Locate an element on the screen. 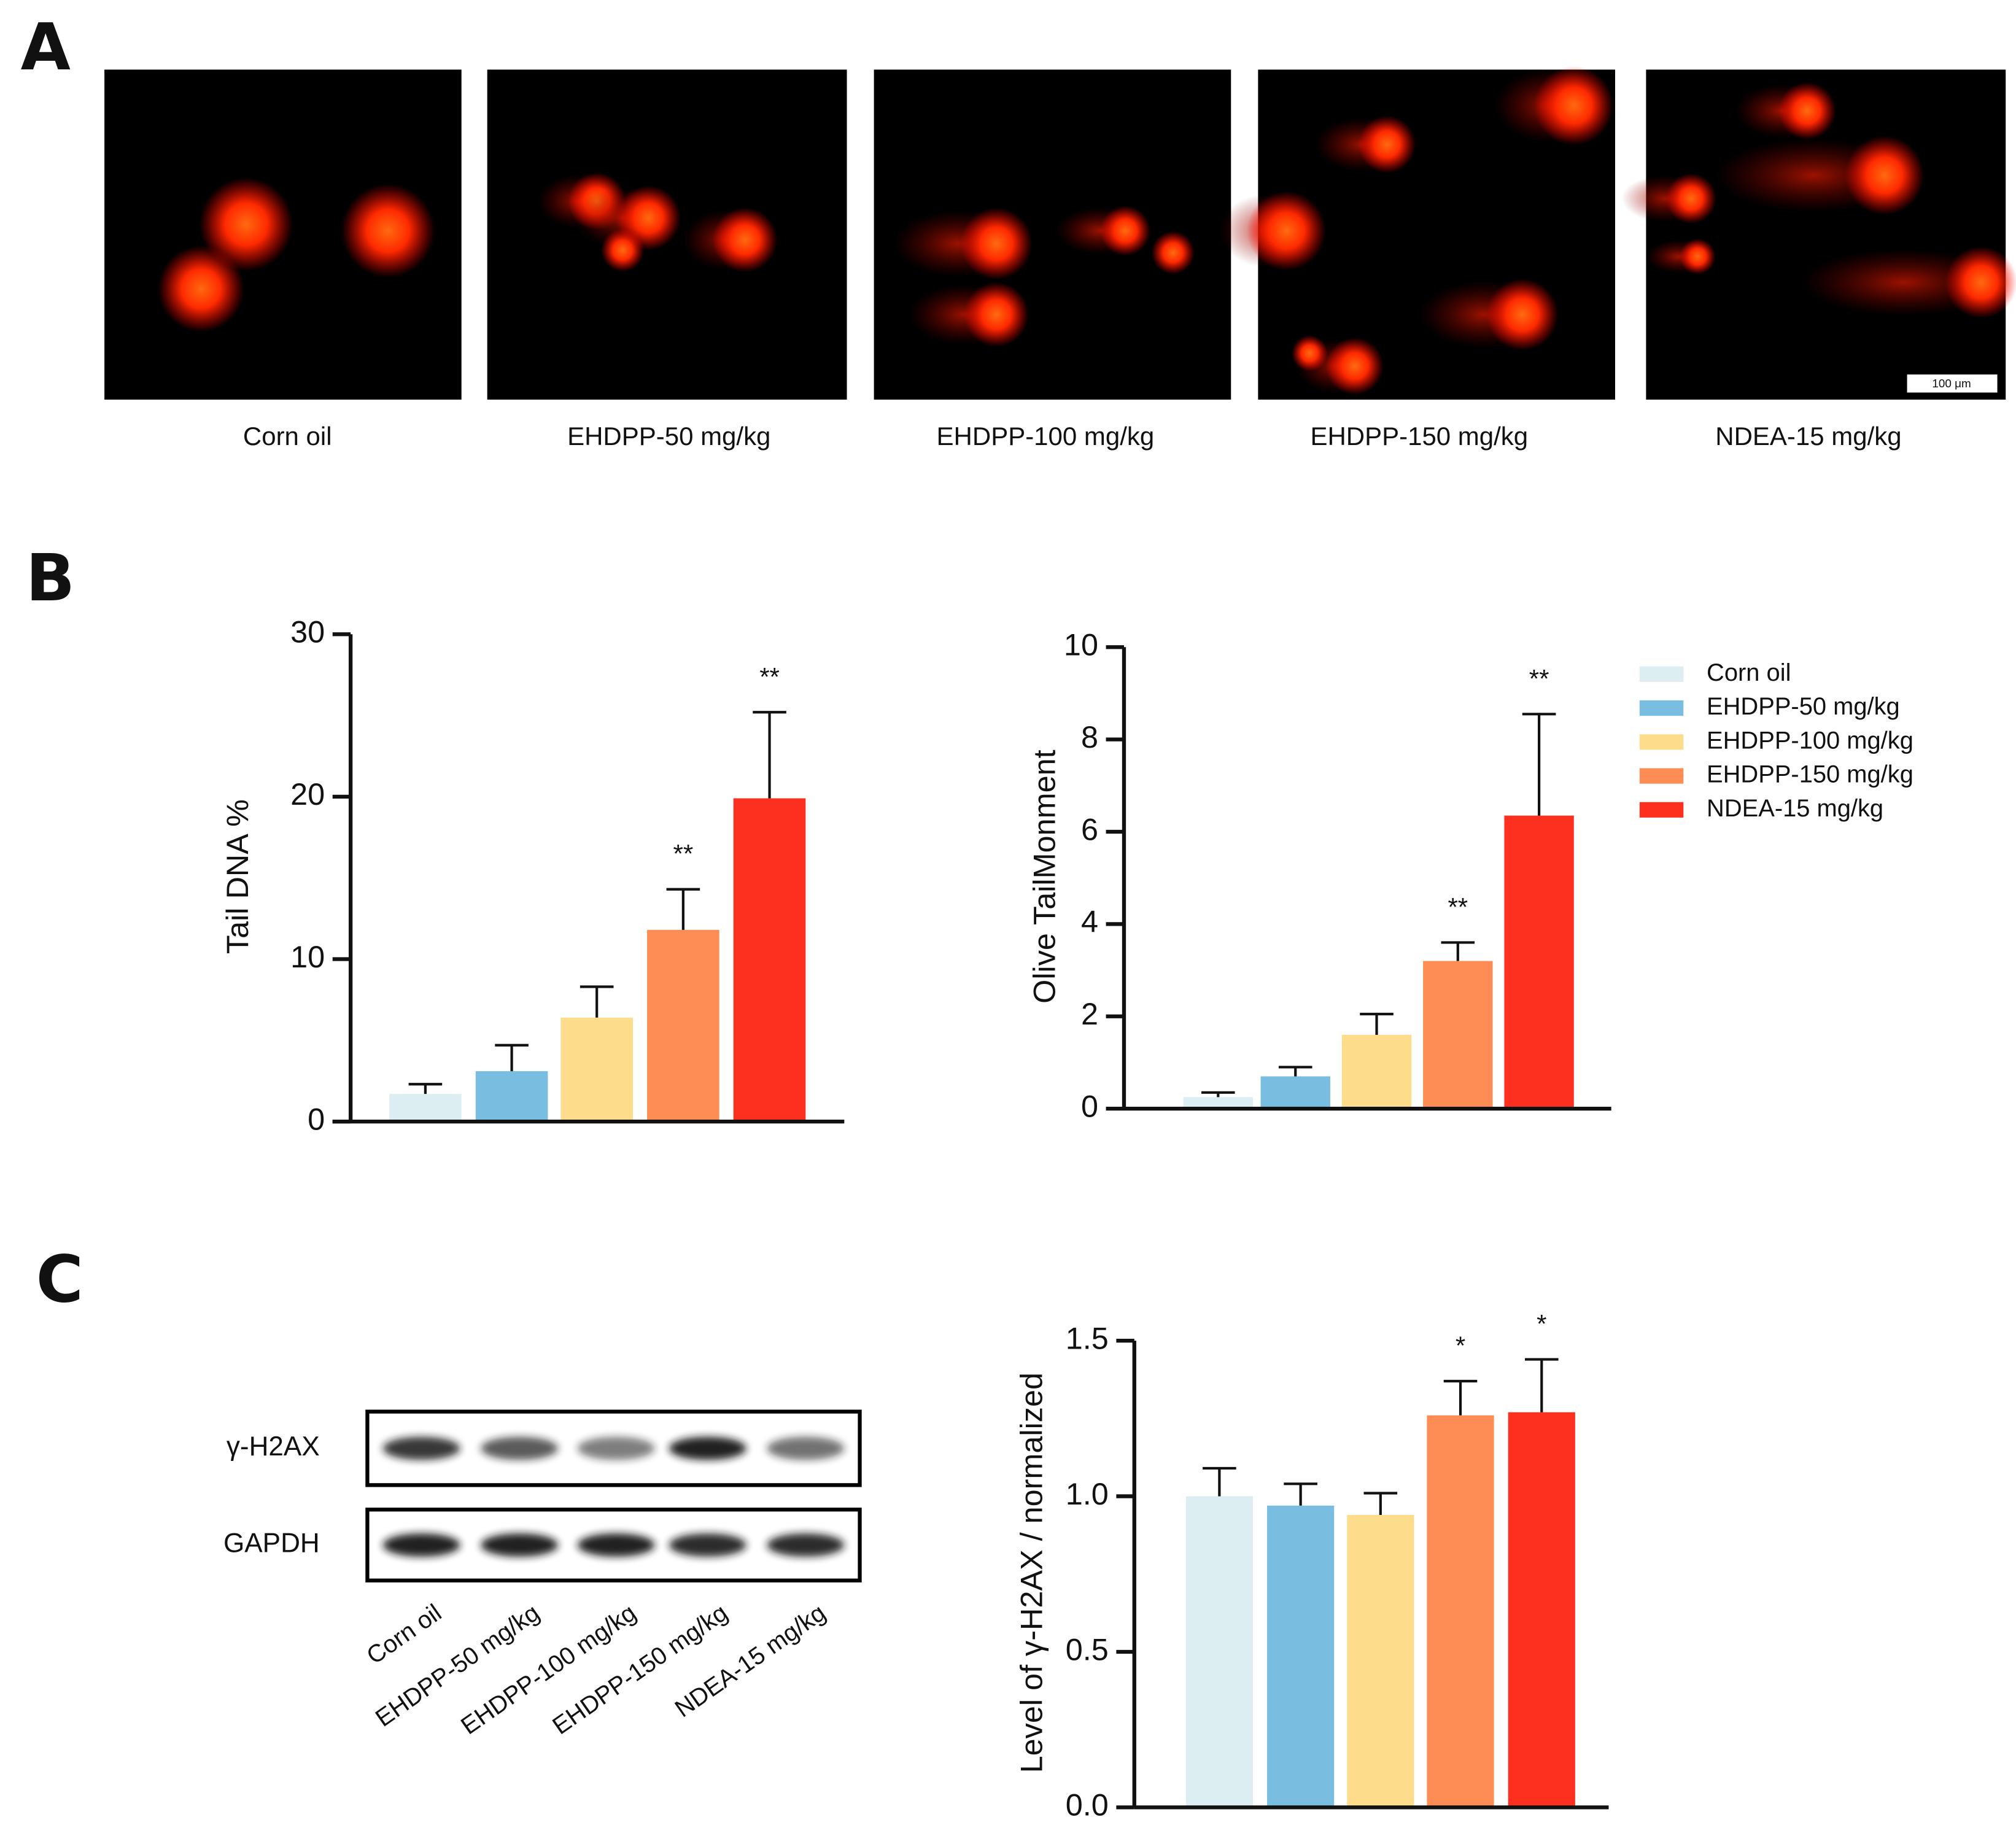  image-caption: Corn oil is located at coordinates (287, 437).